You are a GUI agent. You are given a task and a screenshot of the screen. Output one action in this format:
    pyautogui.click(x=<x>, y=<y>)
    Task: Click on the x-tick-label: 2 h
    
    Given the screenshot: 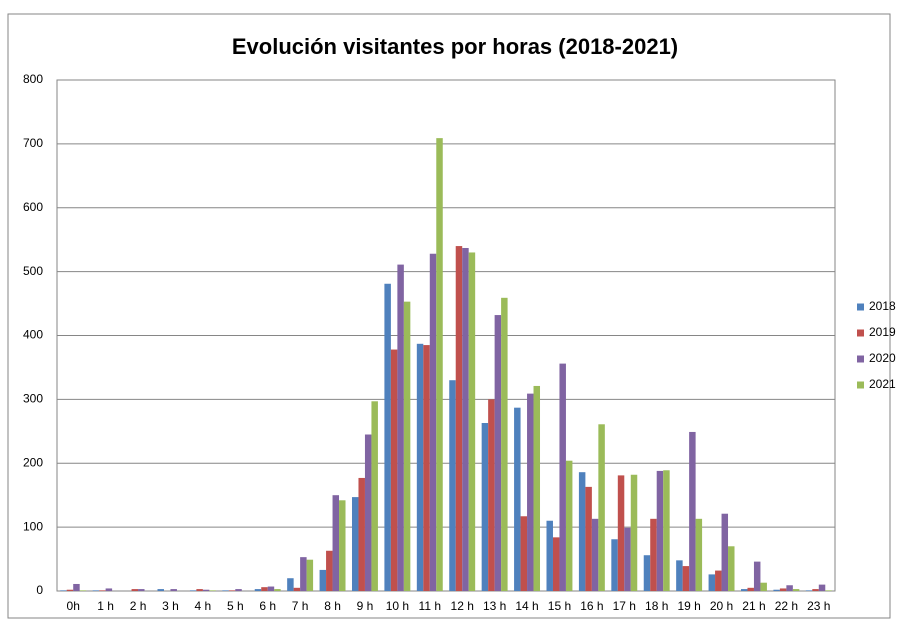 What is the action you would take?
    pyautogui.click(x=138, y=606)
    